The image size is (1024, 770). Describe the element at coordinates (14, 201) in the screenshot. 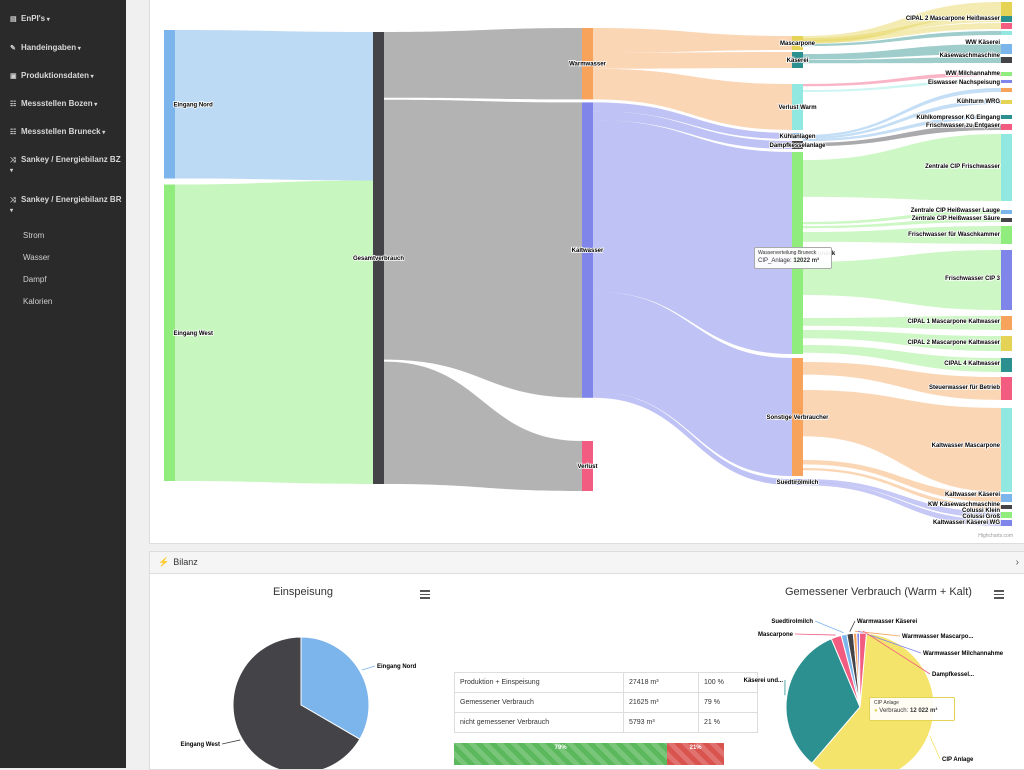

I see `random-icon: ⤨` at that location.